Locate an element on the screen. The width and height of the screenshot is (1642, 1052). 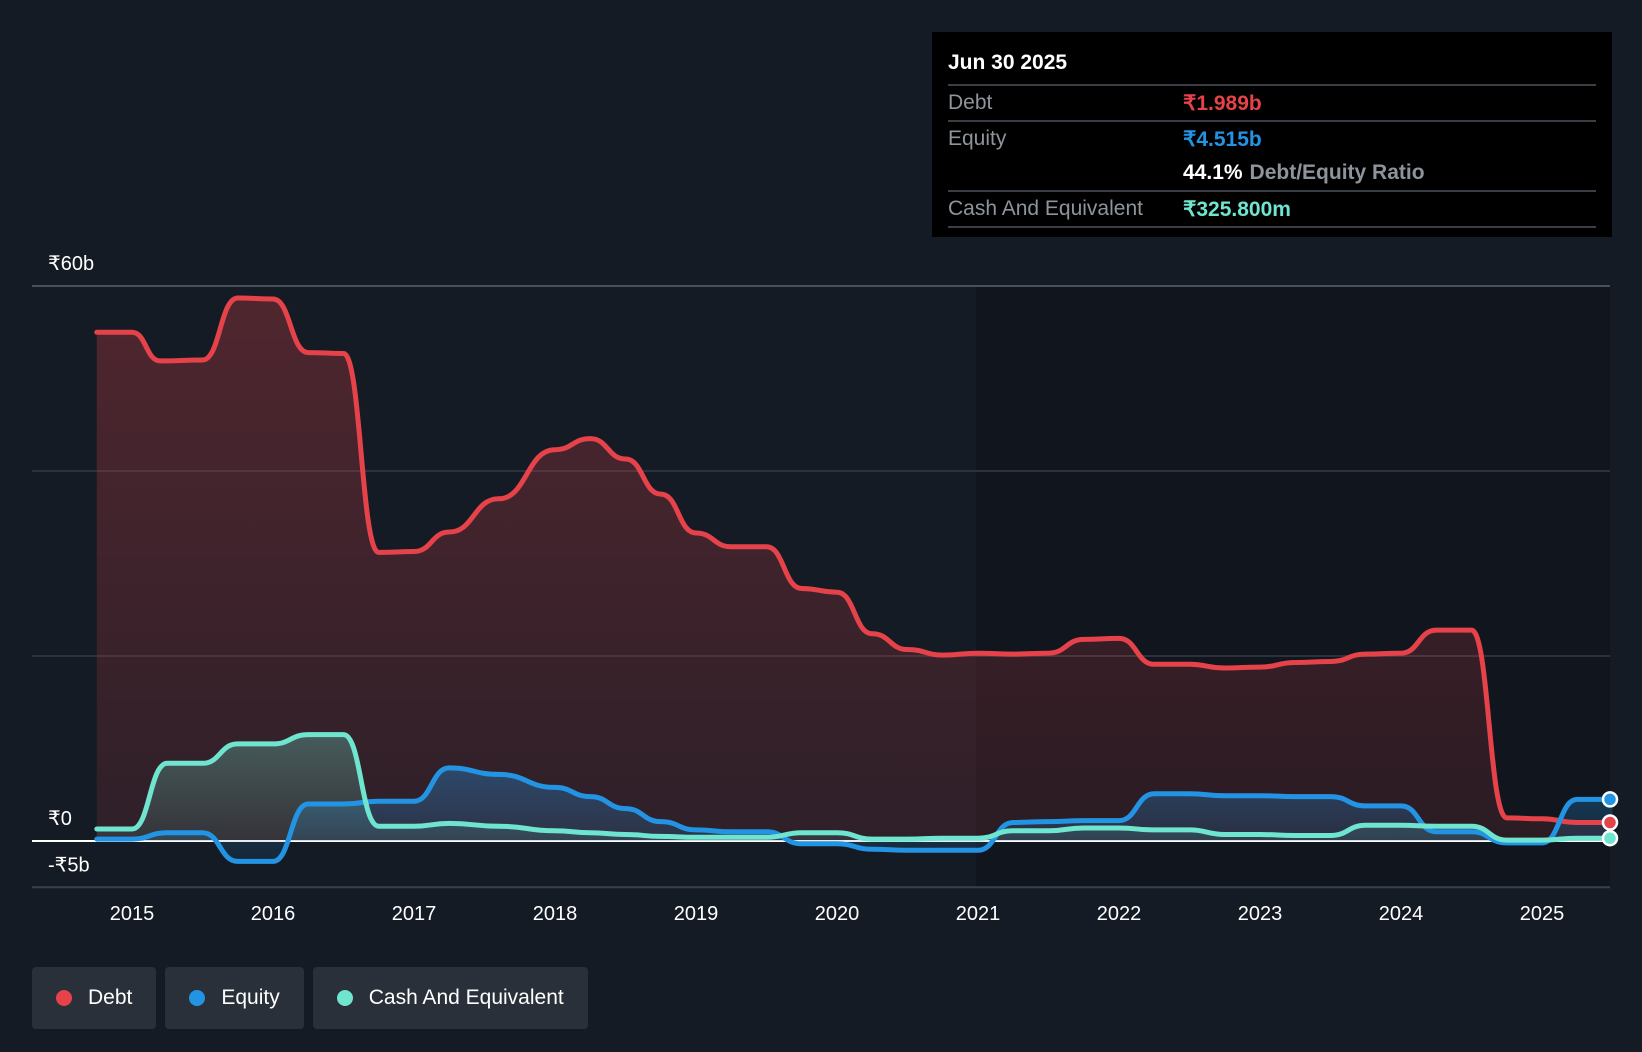
legend-cash-label: Cash And Equivalent is located at coordinates (466, 997).